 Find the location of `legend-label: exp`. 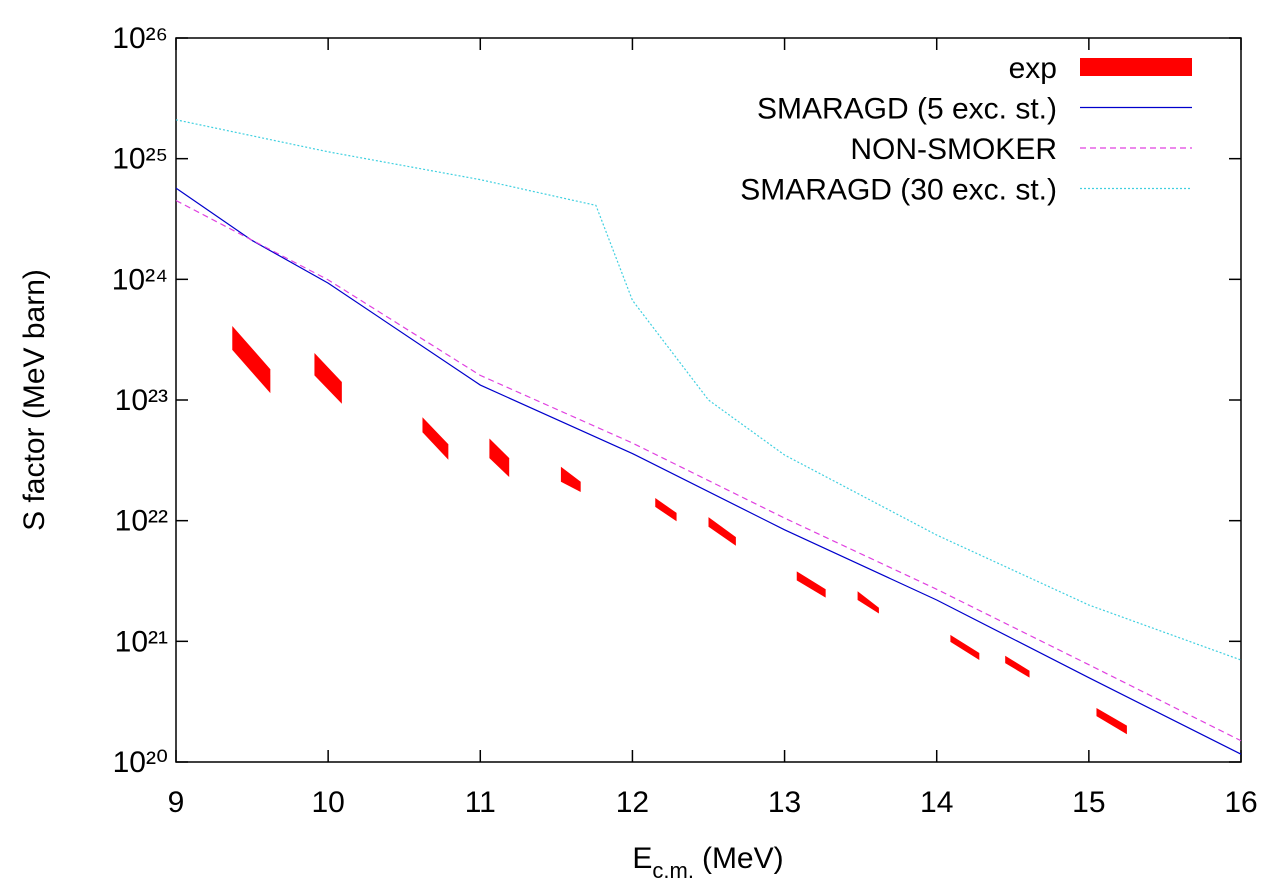

legend-label: exp is located at coordinates (1033, 68).